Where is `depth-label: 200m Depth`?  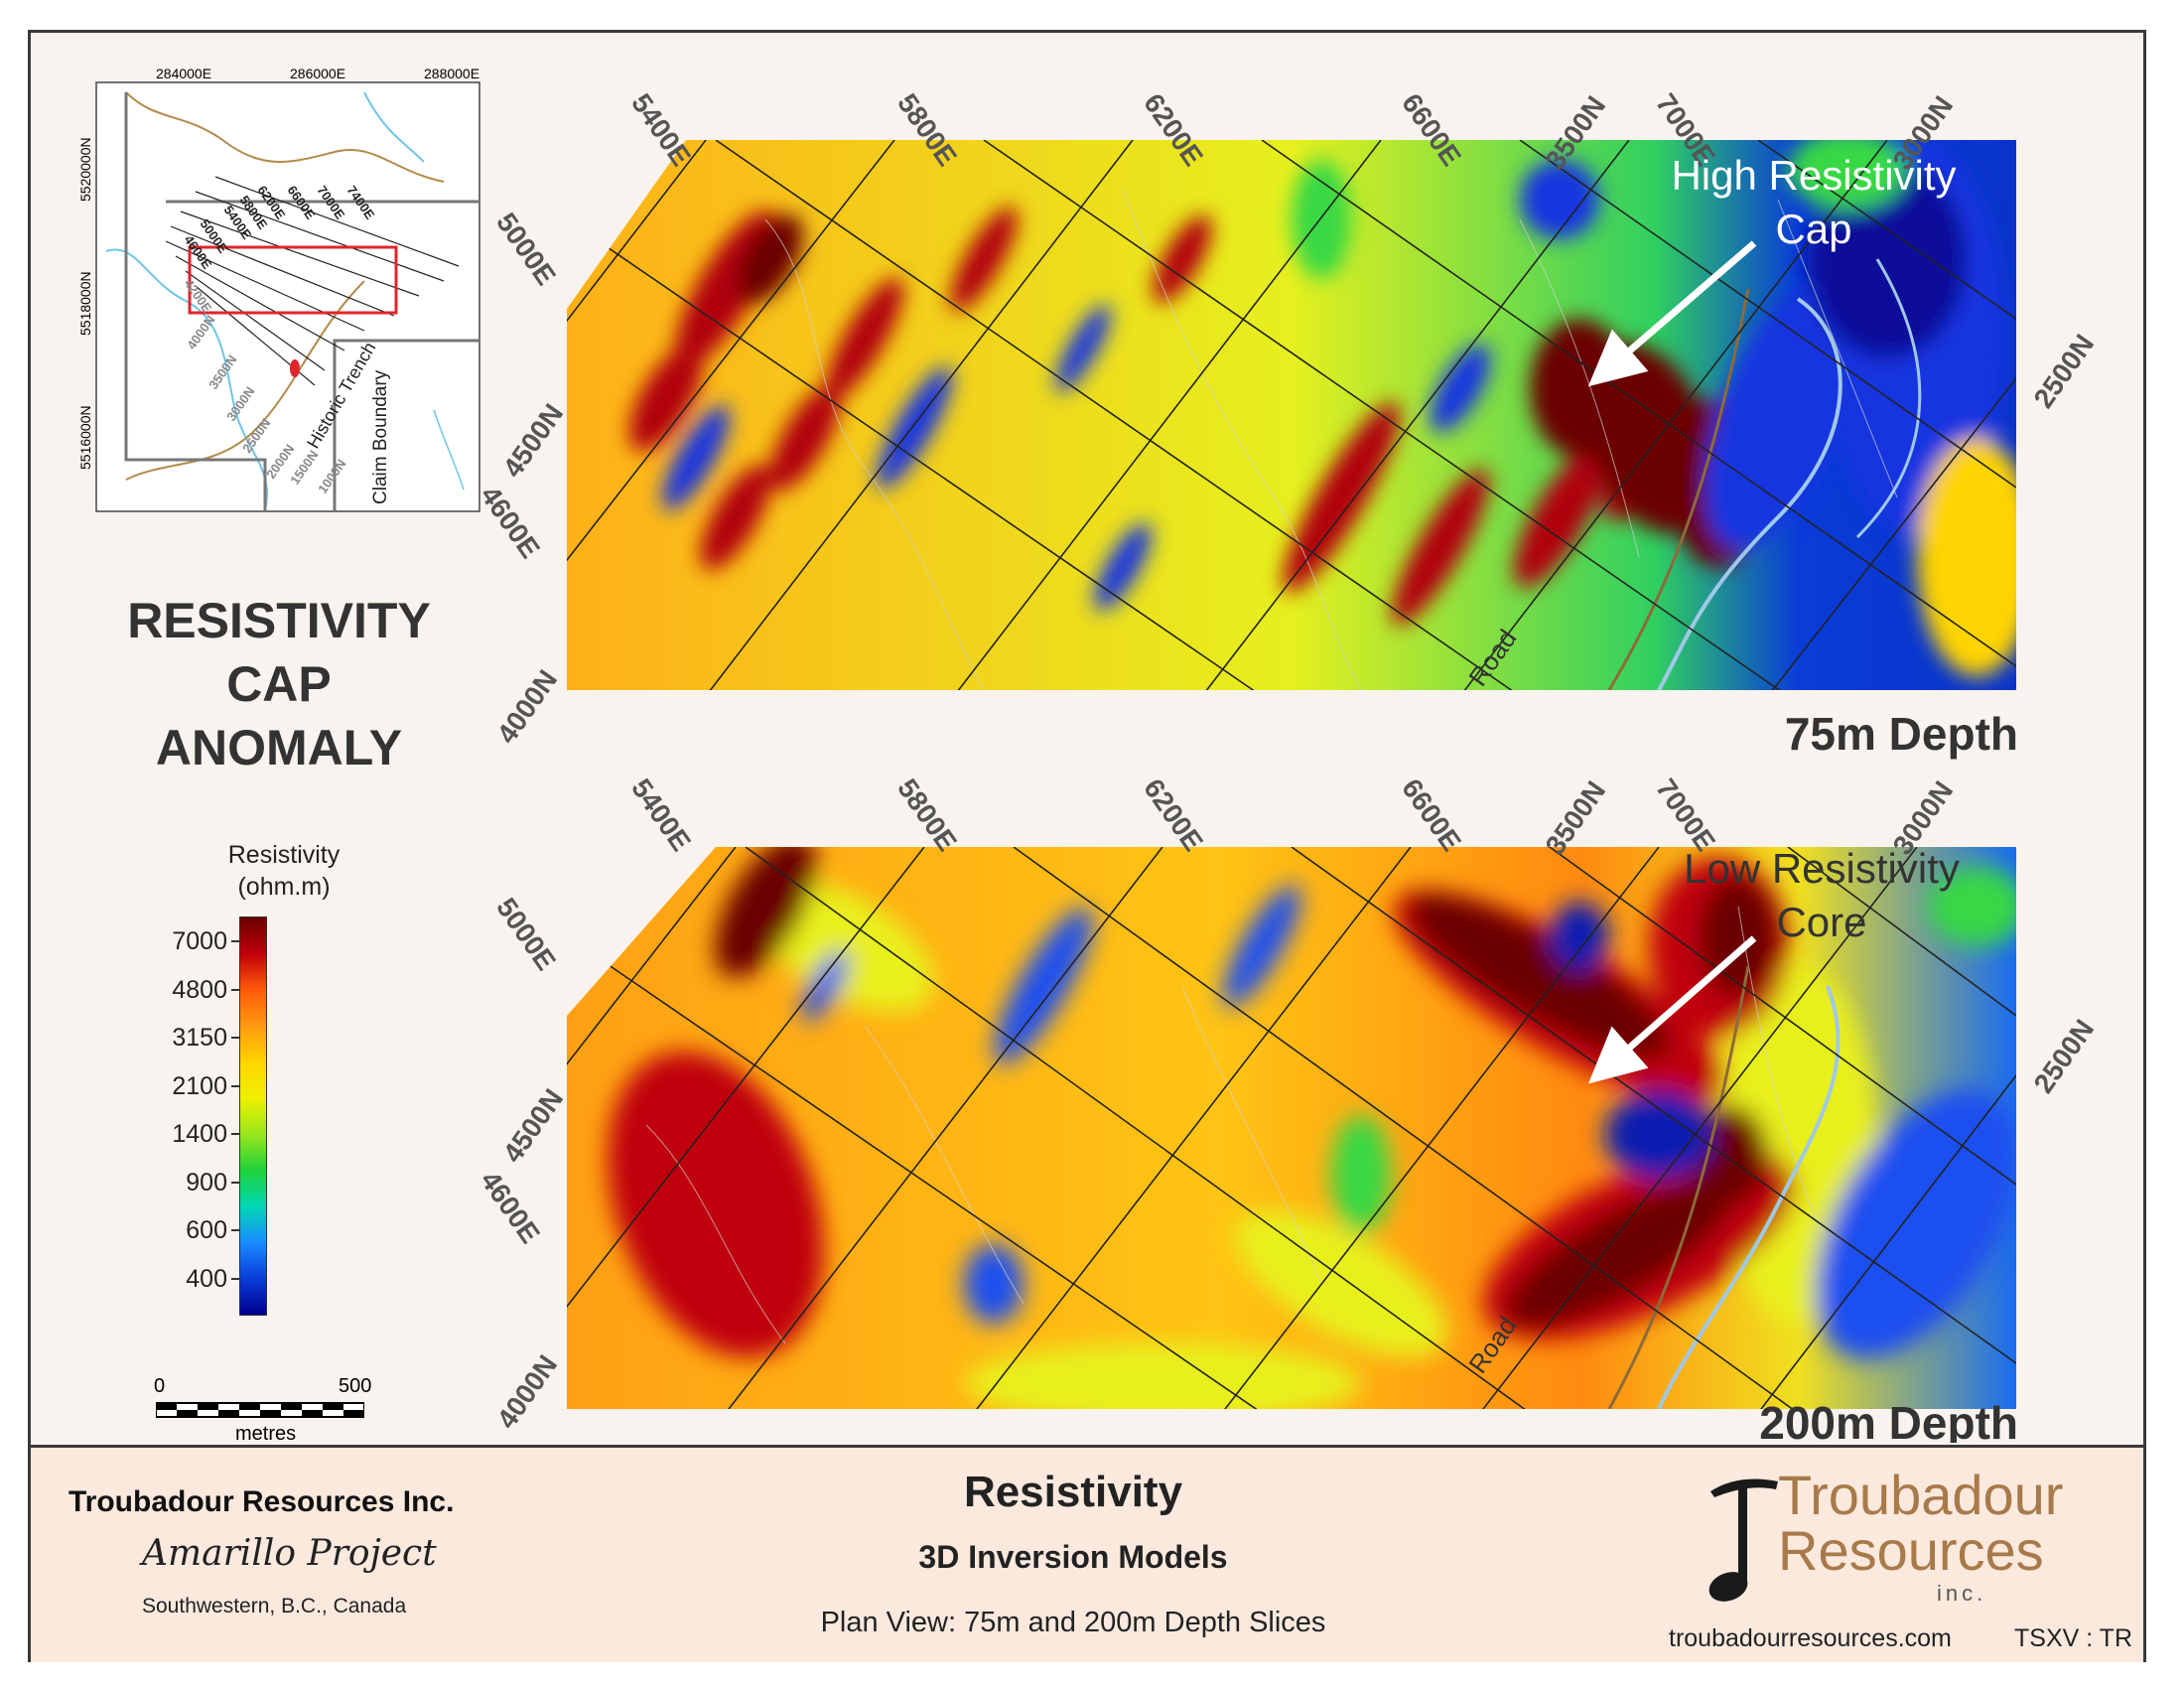
depth-label: 200m Depth is located at coordinates (1888, 1420).